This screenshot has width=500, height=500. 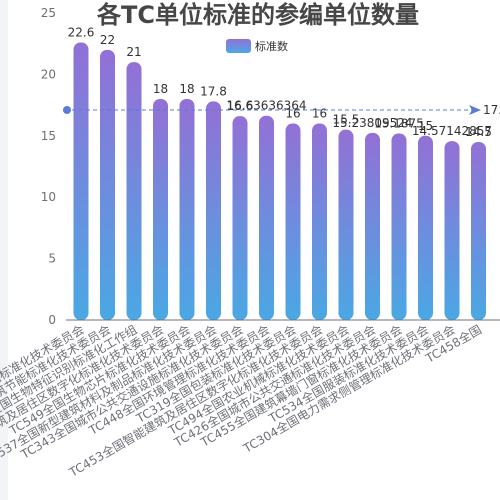 I want to click on bar-value-label: 16.63636364, so click(x=266, y=106).